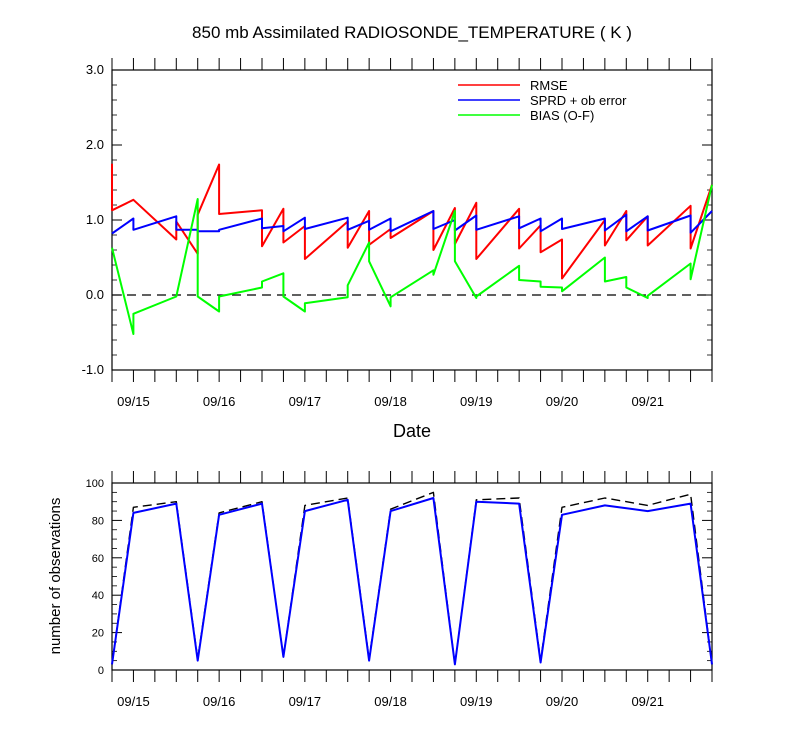 This screenshot has height=755, width=800. I want to click on series-line-rmse, so click(412, 221).